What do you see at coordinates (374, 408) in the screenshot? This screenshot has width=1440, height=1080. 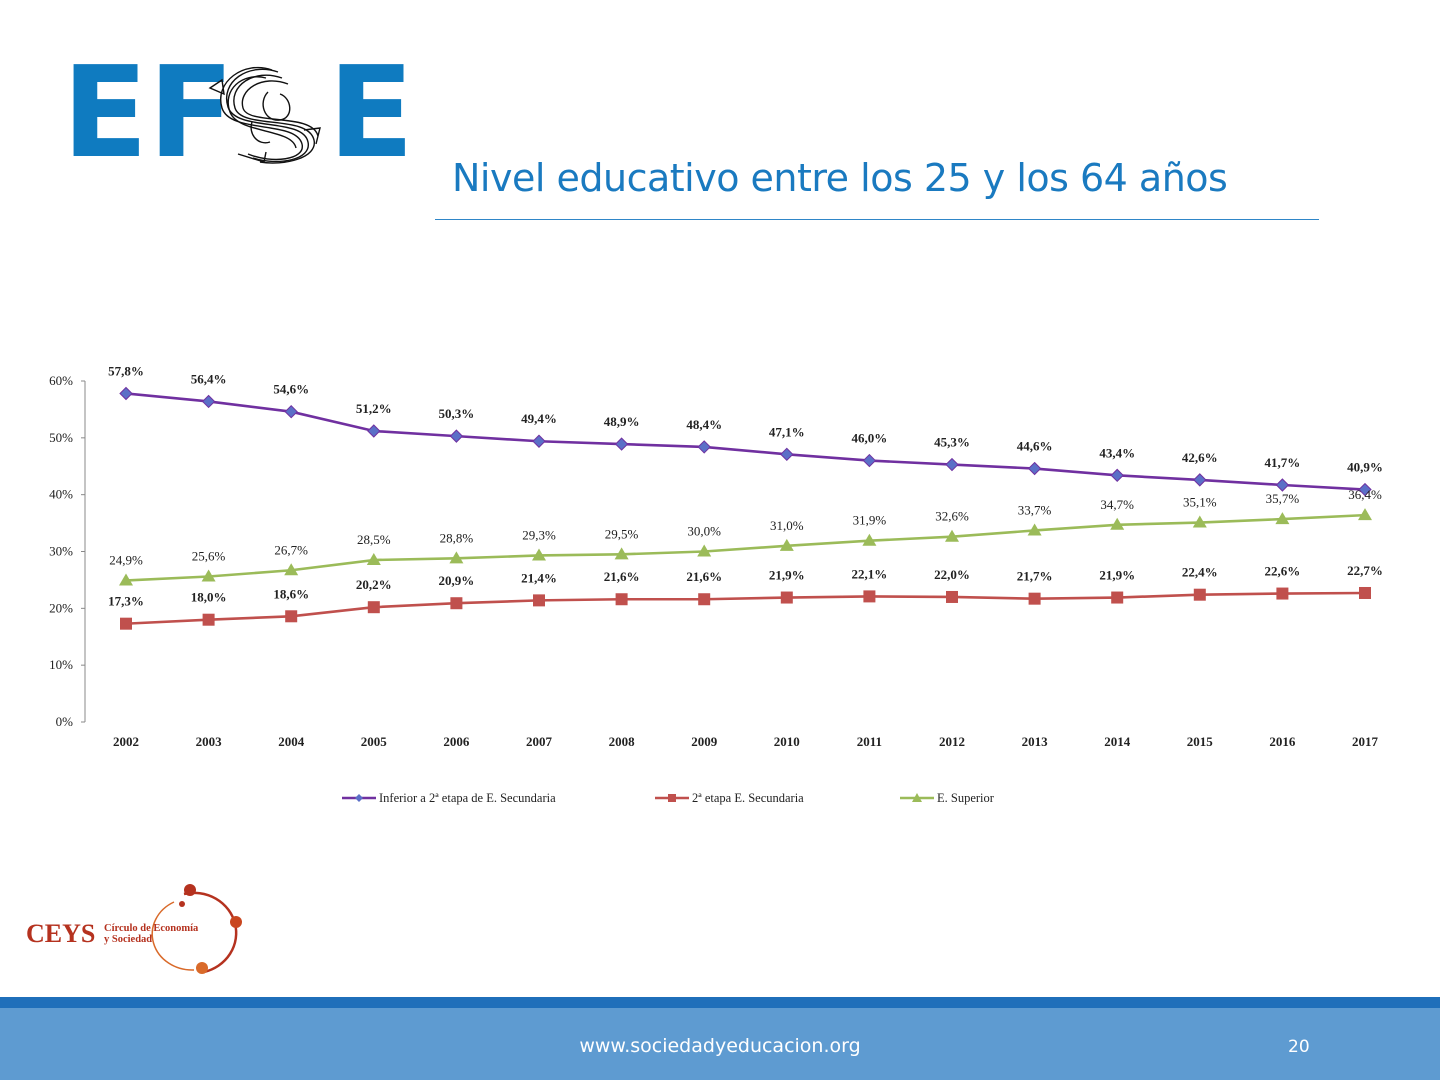 I see `data-label: 51,2%` at bounding box center [374, 408].